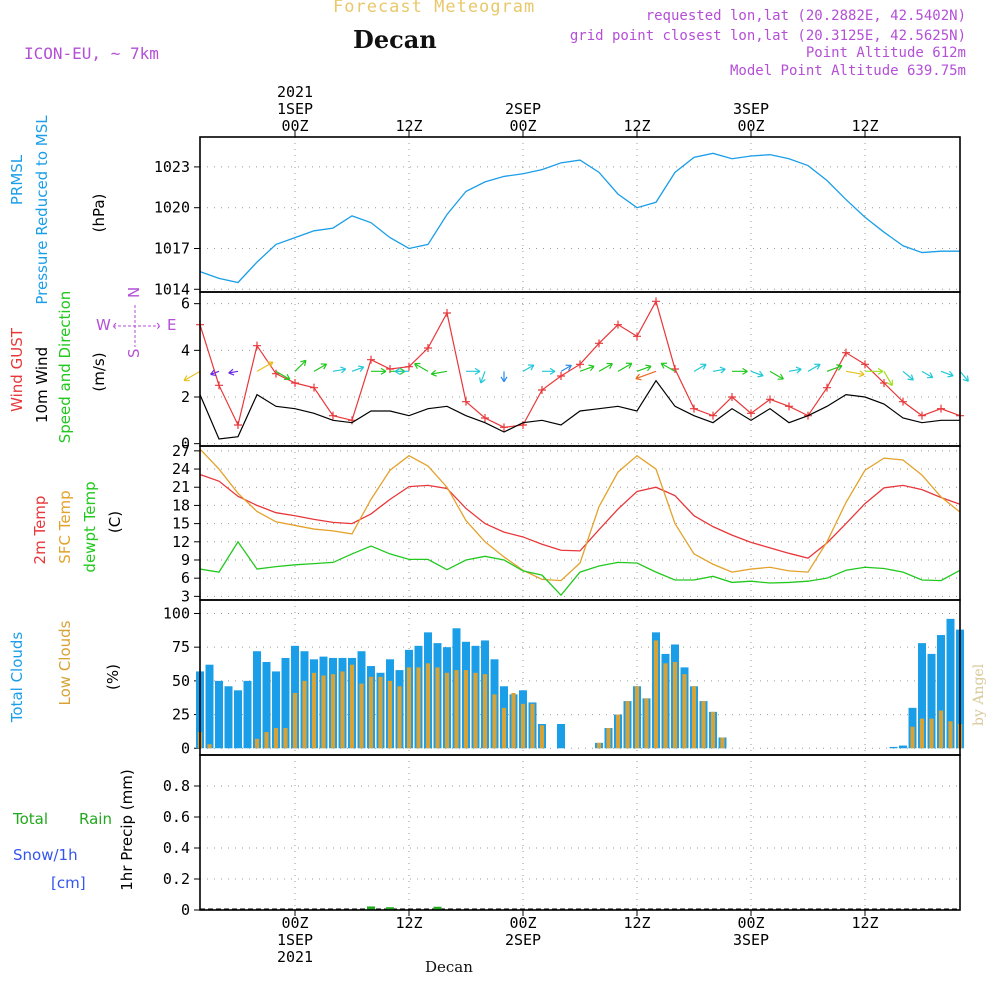 The width and height of the screenshot is (1000, 1000). I want to click on y-tick-label: 24, so click(181, 469).